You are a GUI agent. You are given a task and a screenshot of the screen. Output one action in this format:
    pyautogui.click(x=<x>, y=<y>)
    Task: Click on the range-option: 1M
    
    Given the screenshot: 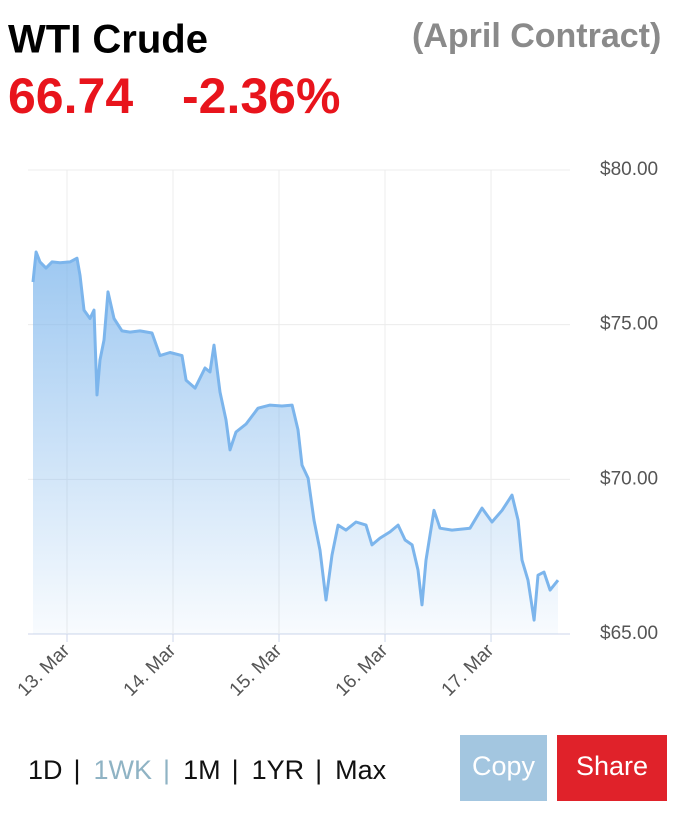 What is the action you would take?
    pyautogui.click(x=202, y=770)
    